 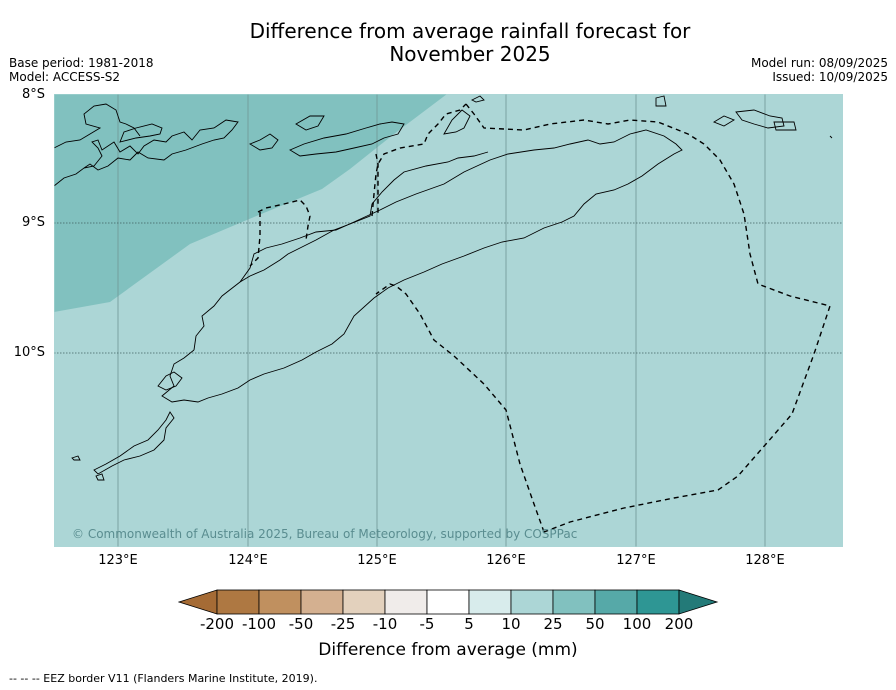 I want to click on colorbar-extend-high, so click(x=698, y=602).